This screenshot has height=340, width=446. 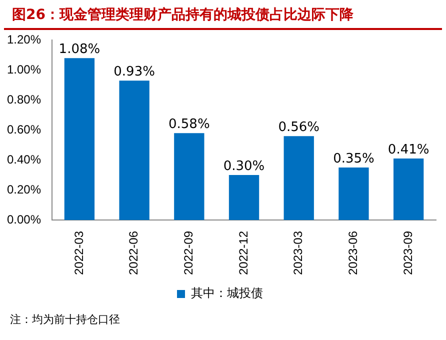 I want to click on data-label: 1.08%, so click(x=79, y=50).